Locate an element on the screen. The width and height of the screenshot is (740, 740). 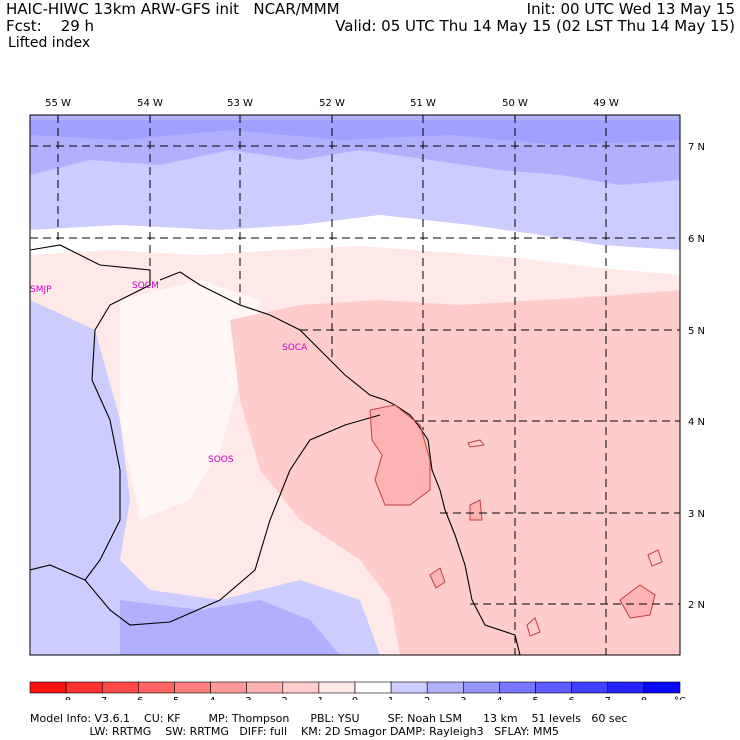
colorbar-tick-label: -4 is located at coordinates (211, 698).